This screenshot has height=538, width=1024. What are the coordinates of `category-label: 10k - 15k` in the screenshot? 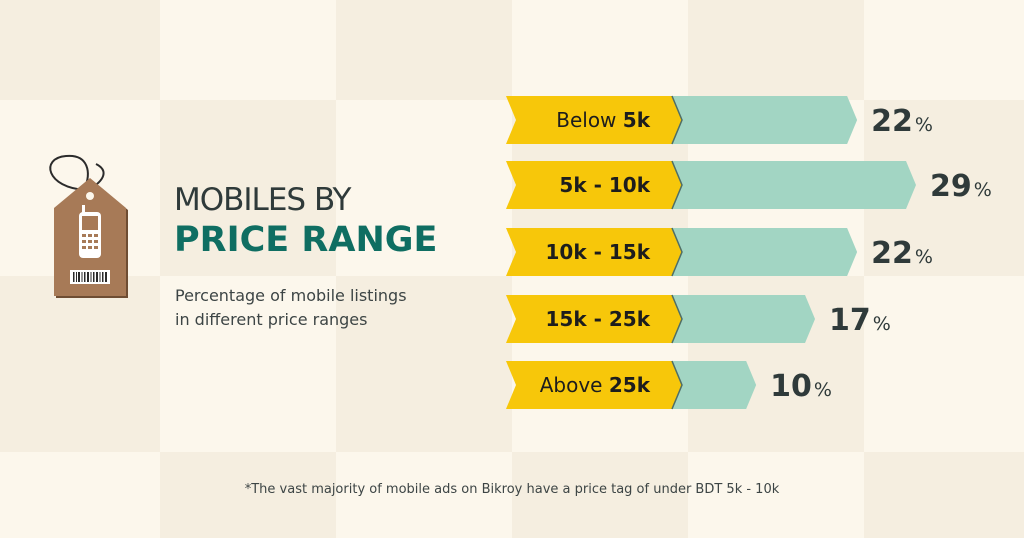 It's located at (598, 252).